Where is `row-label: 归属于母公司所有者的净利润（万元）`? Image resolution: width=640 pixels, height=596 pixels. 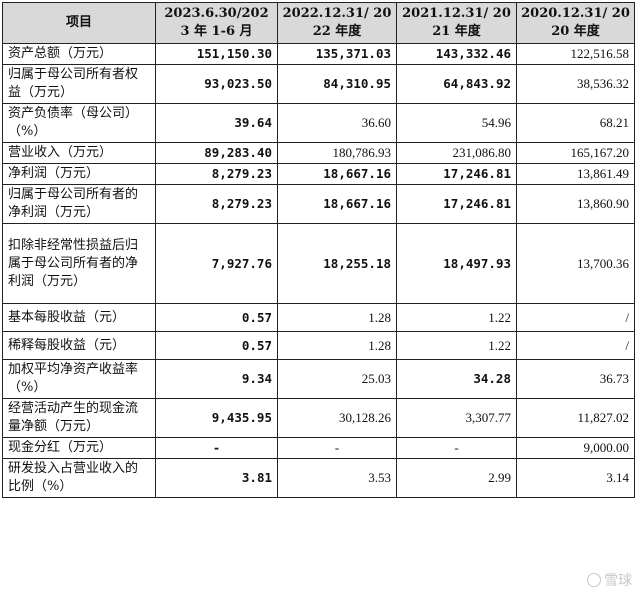
row-label: 归属于母公司所有者的净利润（万元） is located at coordinates (79, 204).